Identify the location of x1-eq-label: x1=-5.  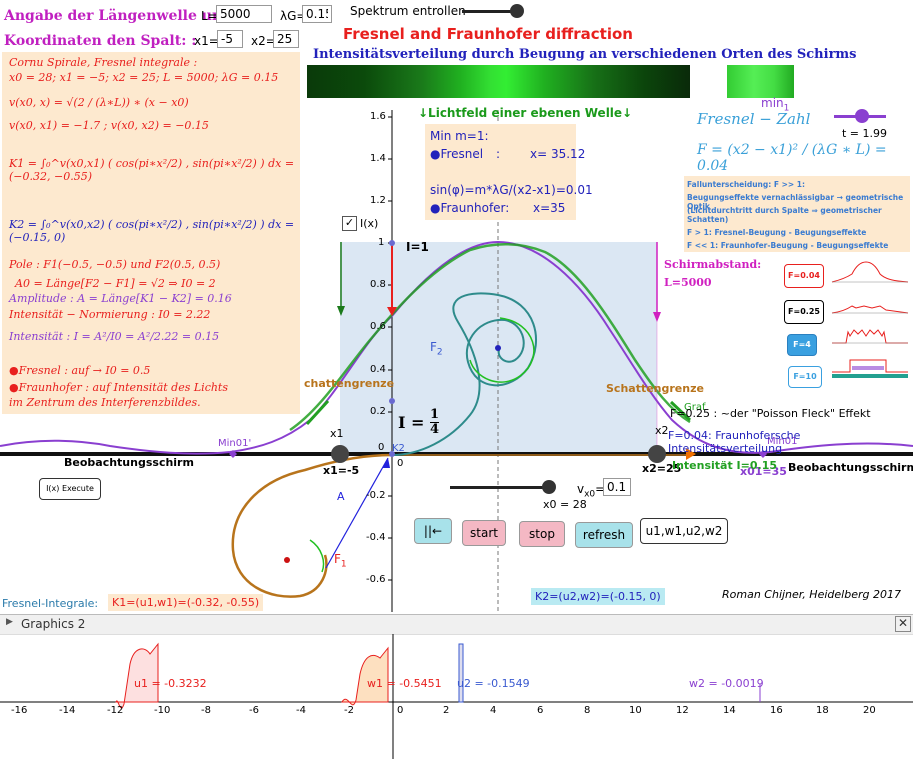
(341, 470).